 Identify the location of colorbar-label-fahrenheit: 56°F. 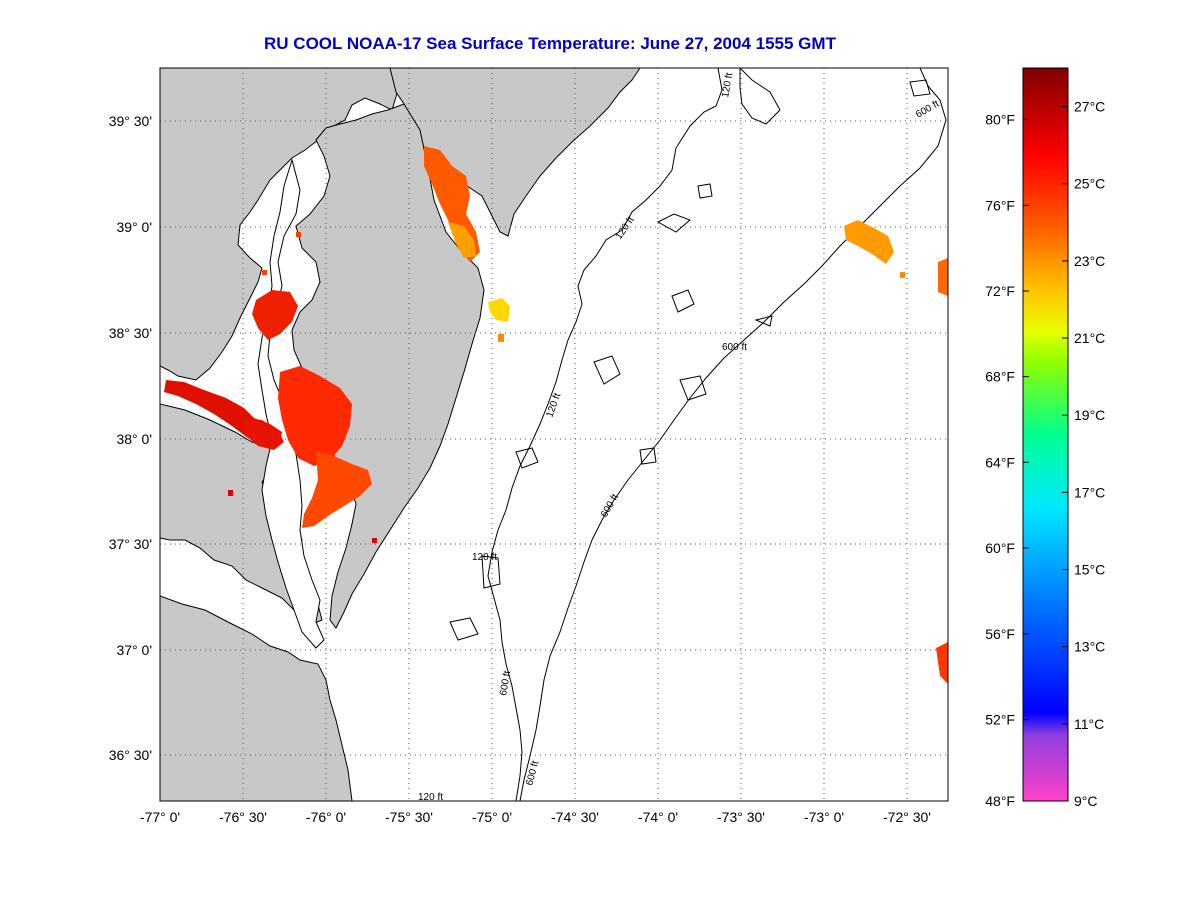
(1000, 634).